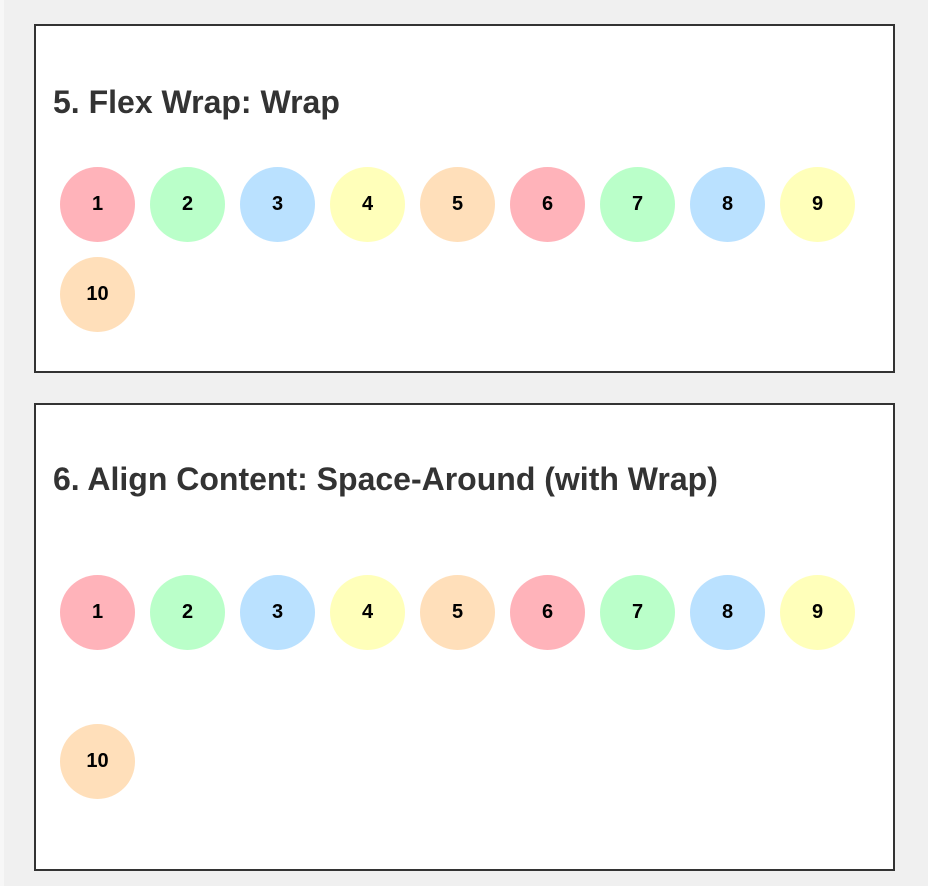 This screenshot has width=928, height=886. What do you see at coordinates (2, 443) in the screenshot?
I see `left-edge-strip` at bounding box center [2, 443].